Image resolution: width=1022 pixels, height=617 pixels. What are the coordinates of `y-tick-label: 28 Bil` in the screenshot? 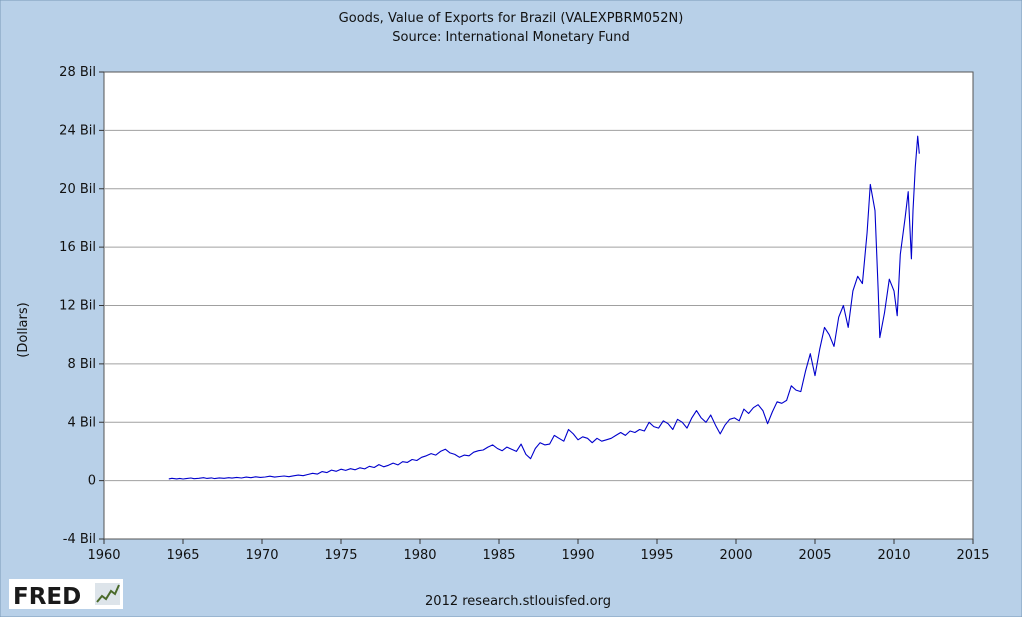 It's located at (77, 72).